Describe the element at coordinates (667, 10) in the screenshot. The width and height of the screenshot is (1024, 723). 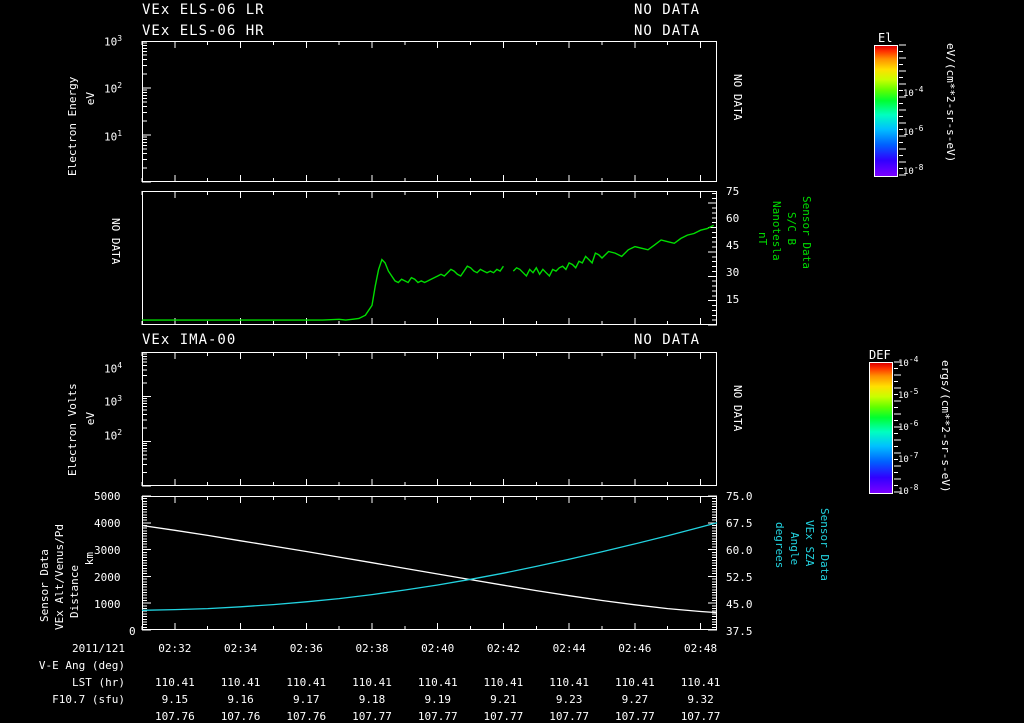
I see `panel1-title-right-lr: NO DATA` at that location.